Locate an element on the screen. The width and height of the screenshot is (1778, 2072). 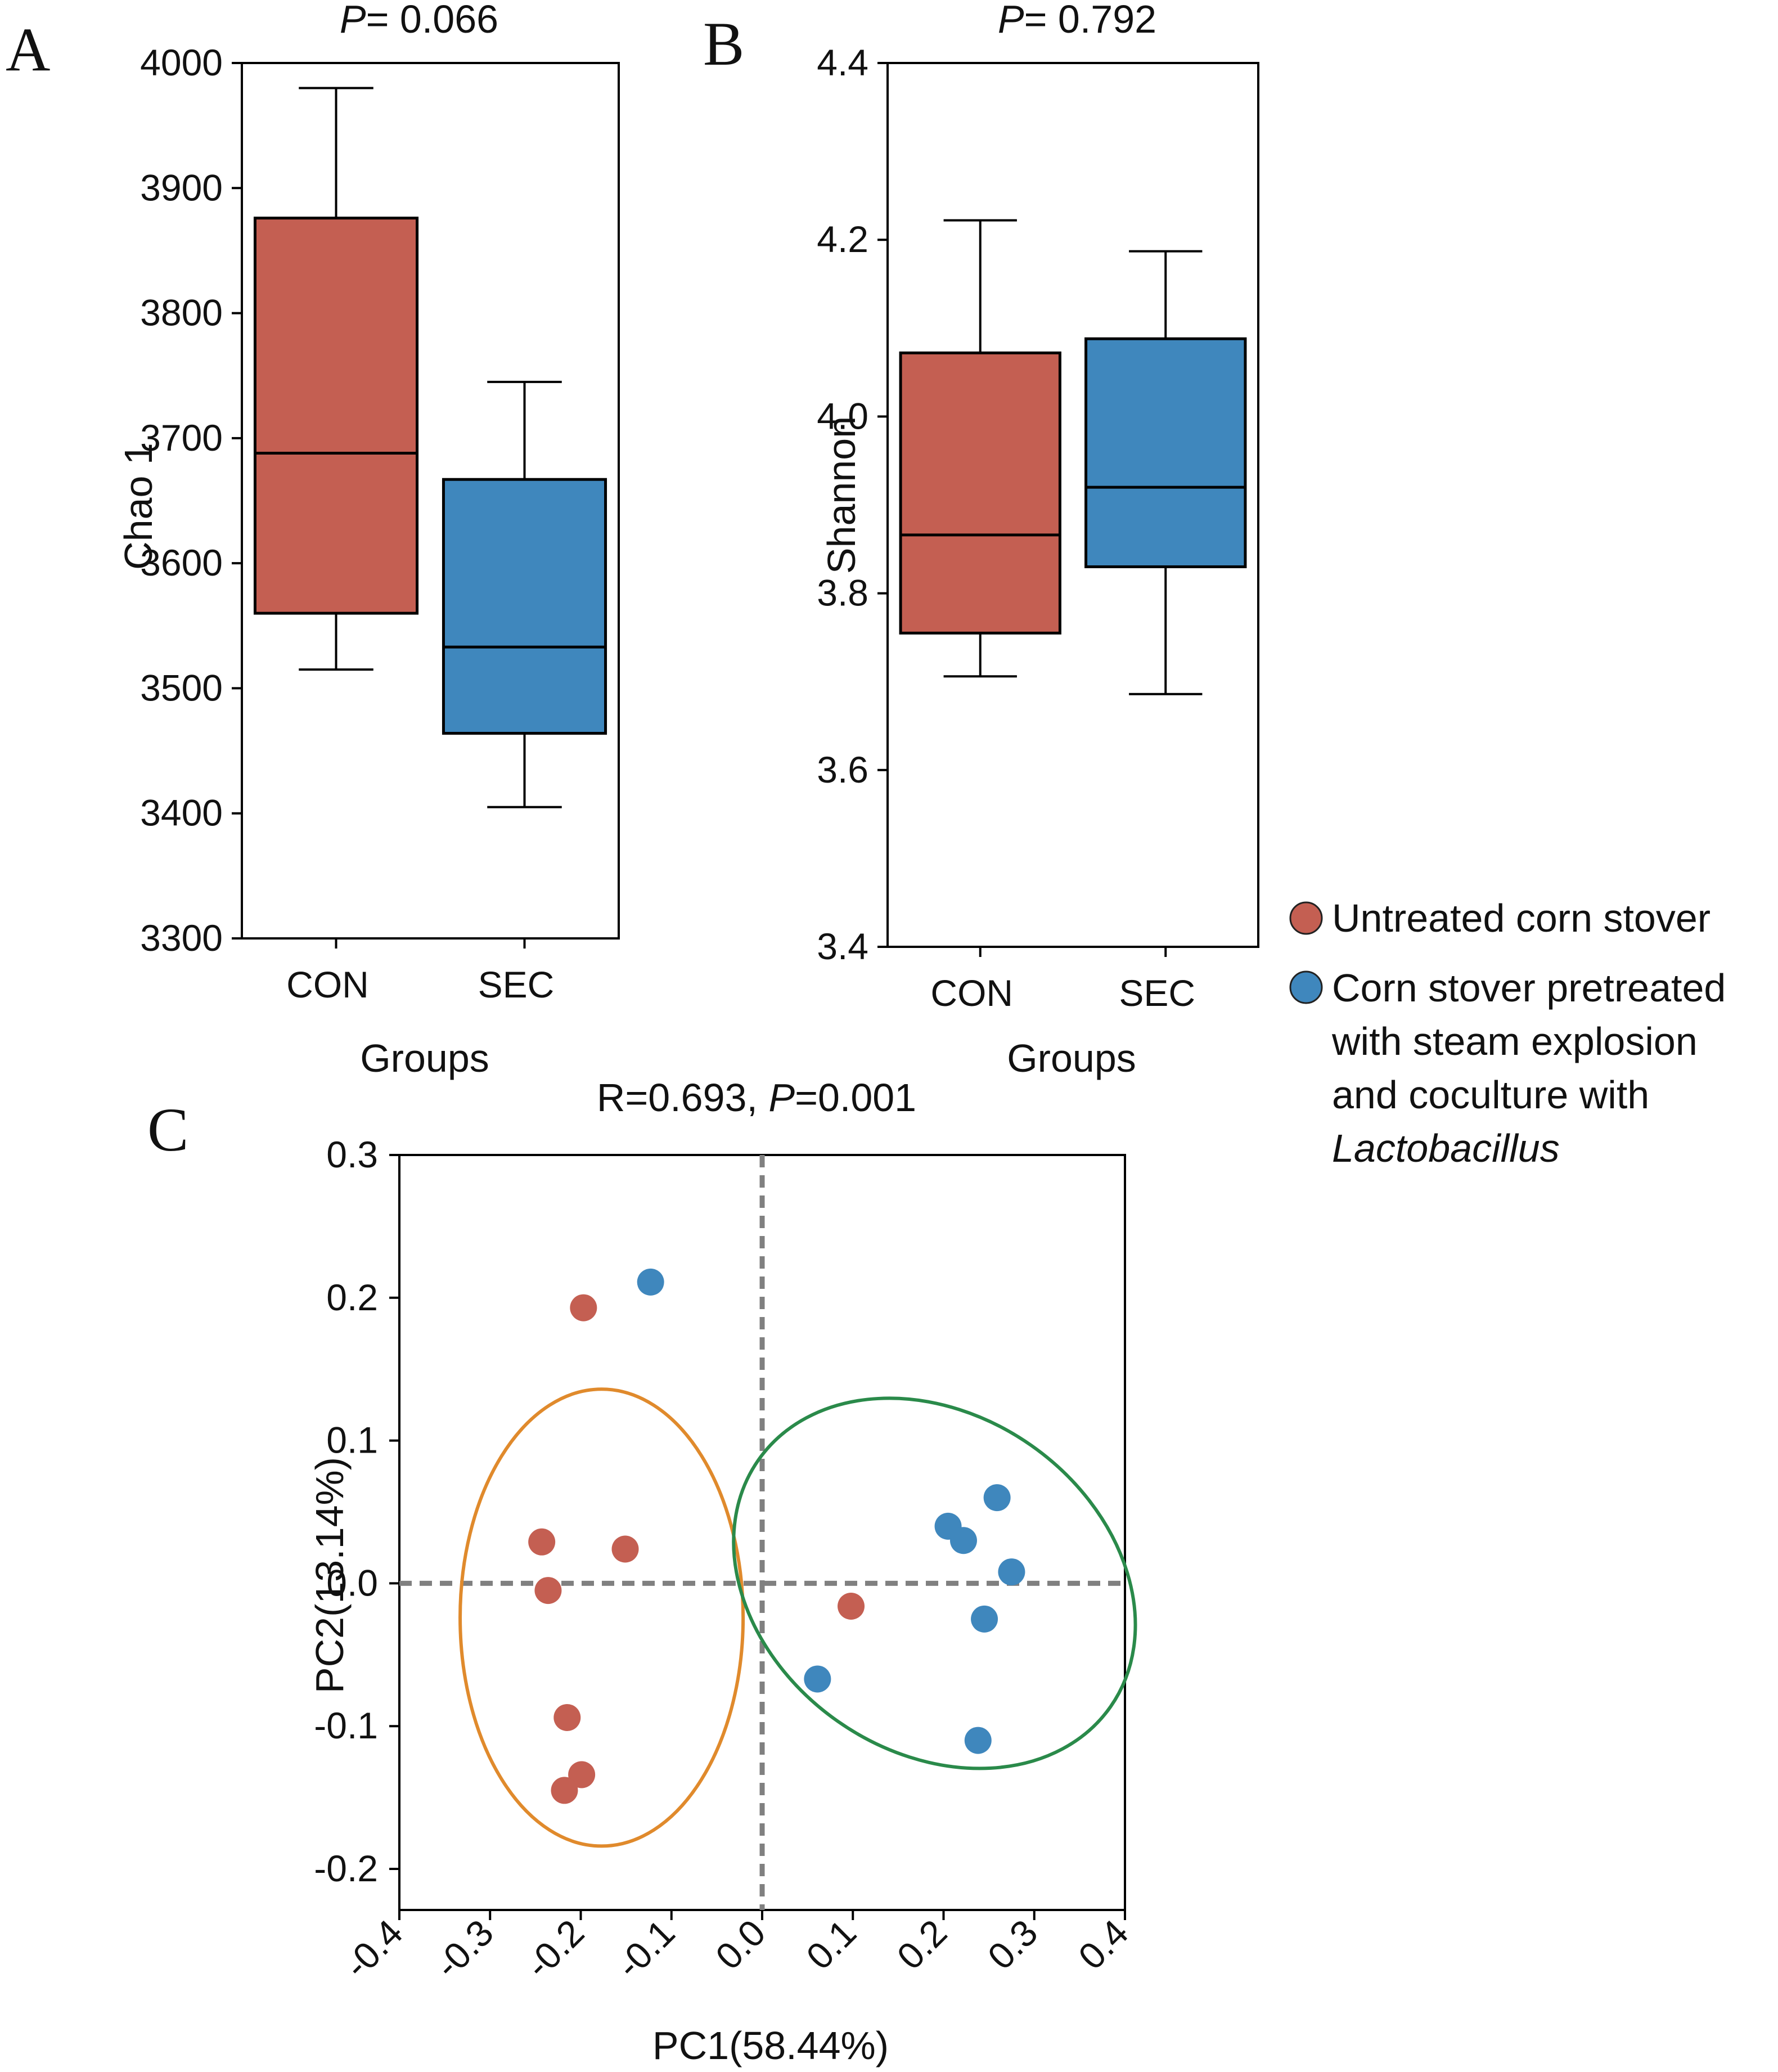
x-tick-label: -0.3 is located at coordinates (464, 1949).